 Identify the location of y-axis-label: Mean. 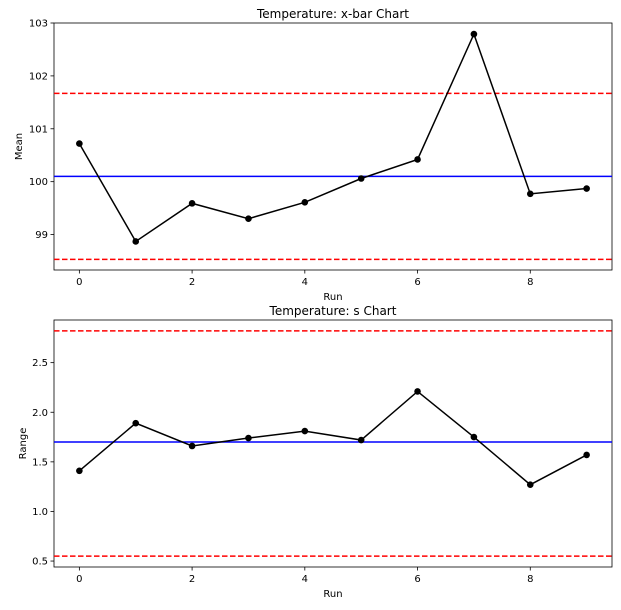
(19, 146).